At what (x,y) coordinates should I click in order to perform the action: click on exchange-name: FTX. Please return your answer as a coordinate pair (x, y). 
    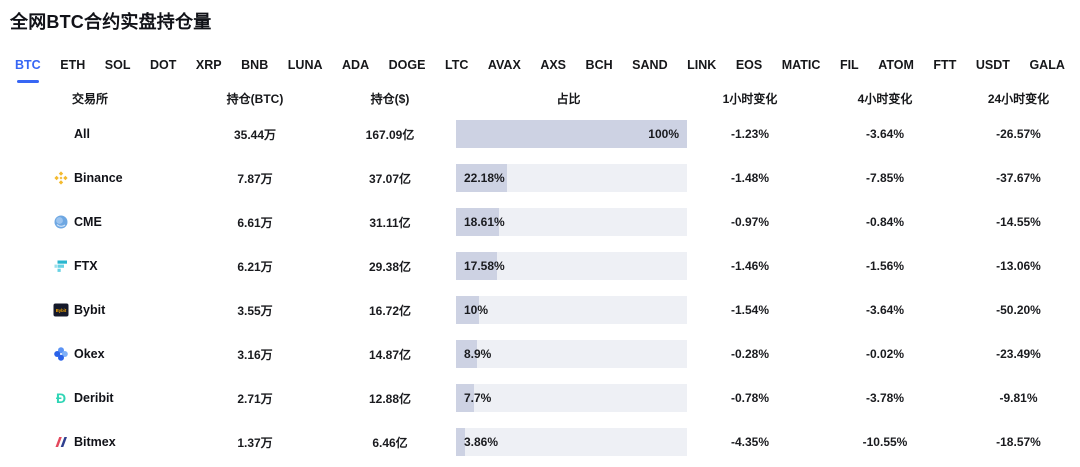
    Looking at the image, I should click on (86, 266).